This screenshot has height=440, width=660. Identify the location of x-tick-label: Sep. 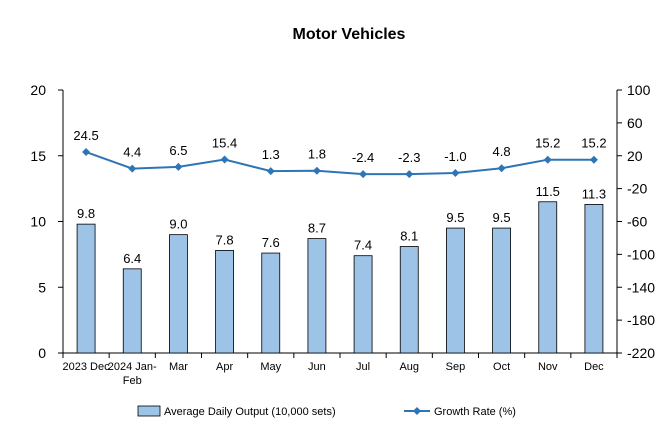
(456, 367).